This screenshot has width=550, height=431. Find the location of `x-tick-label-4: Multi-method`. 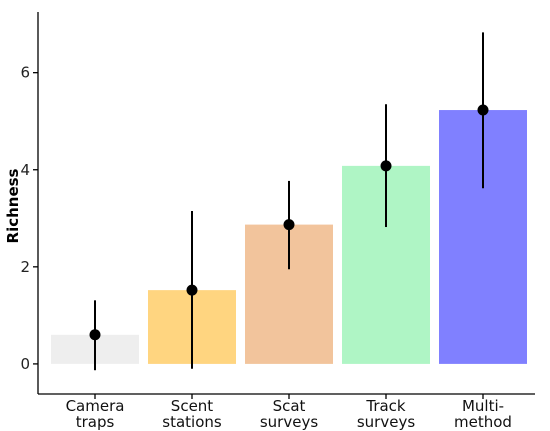

x-tick-label-4: Multi-method is located at coordinates (483, 414).